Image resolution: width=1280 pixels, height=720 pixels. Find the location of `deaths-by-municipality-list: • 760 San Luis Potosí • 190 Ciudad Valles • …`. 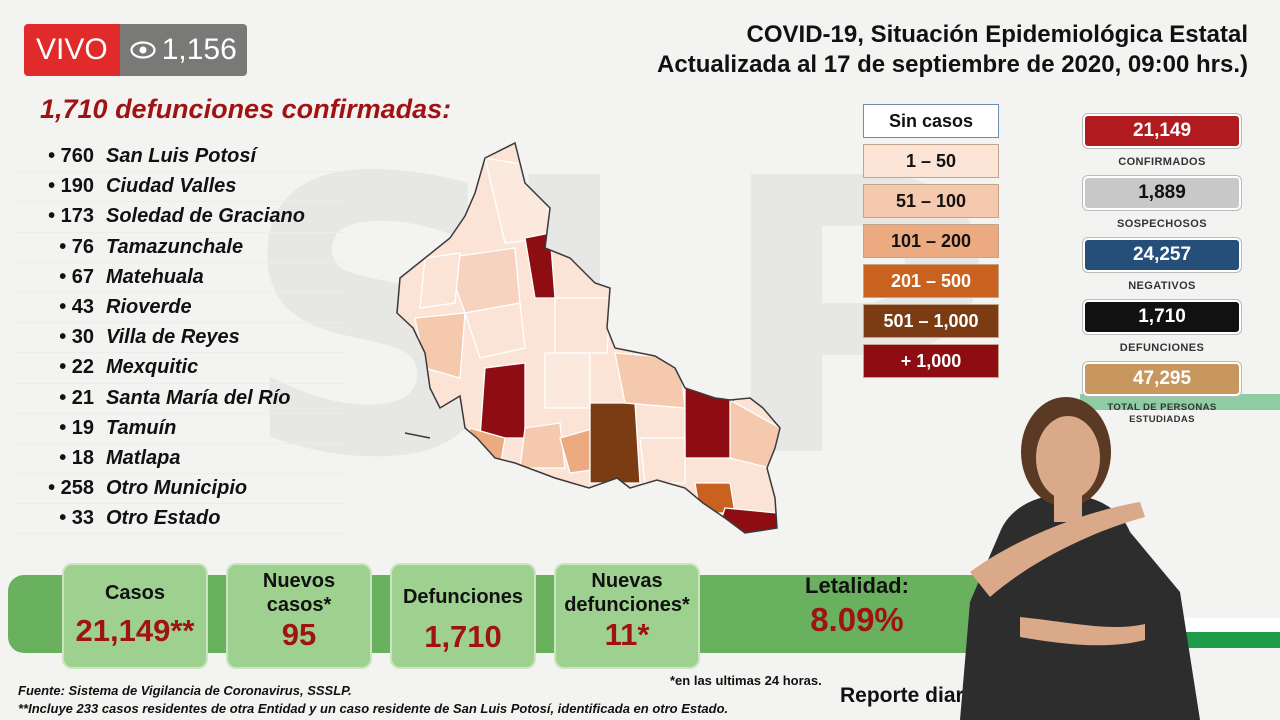

deaths-by-municipality-list: • 760 San Luis Potosí • 190 Ciudad Valles • … is located at coordinates (179, 338).